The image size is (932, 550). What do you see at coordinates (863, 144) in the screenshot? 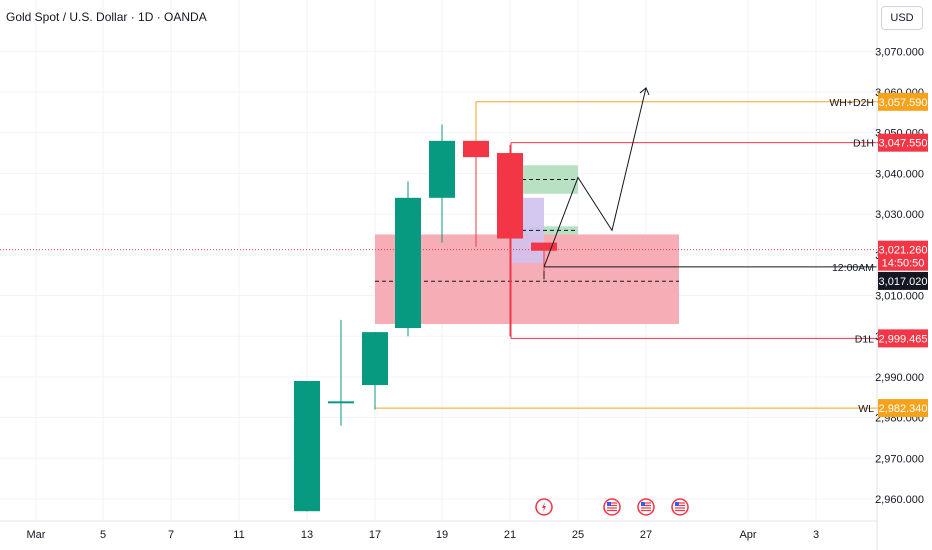
I see `level-label: D1H` at bounding box center [863, 144].